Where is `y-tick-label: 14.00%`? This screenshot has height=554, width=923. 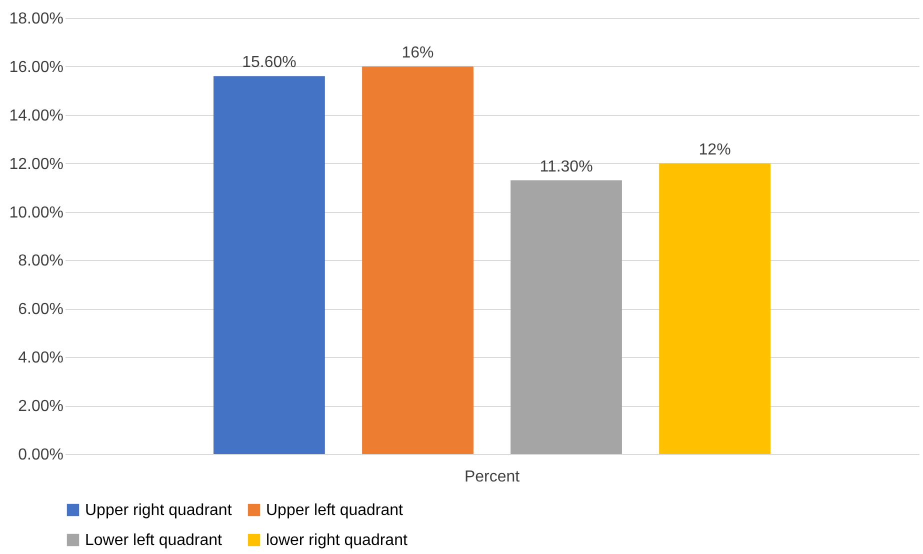
y-tick-label: 14.00% is located at coordinates (36, 115).